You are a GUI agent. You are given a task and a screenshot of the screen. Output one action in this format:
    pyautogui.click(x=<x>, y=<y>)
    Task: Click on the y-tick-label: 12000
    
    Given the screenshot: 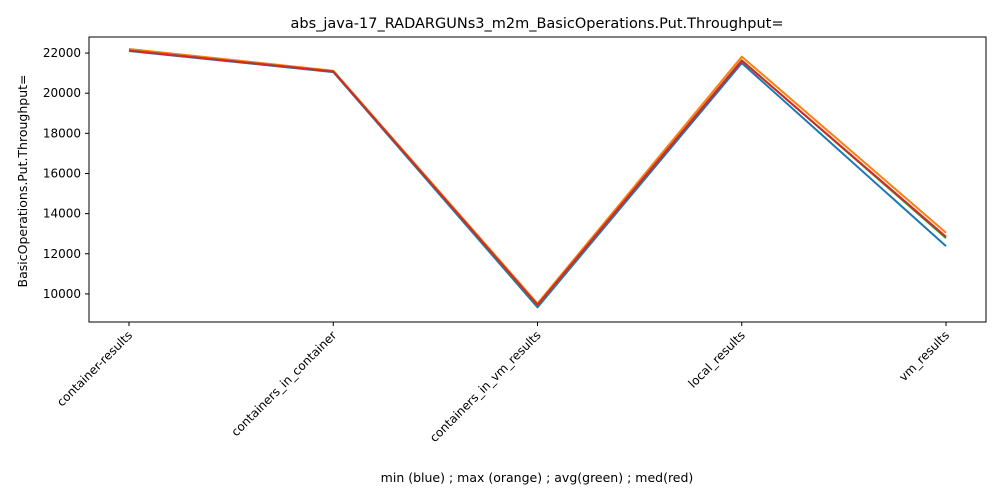 What is the action you would take?
    pyautogui.click(x=62, y=254)
    